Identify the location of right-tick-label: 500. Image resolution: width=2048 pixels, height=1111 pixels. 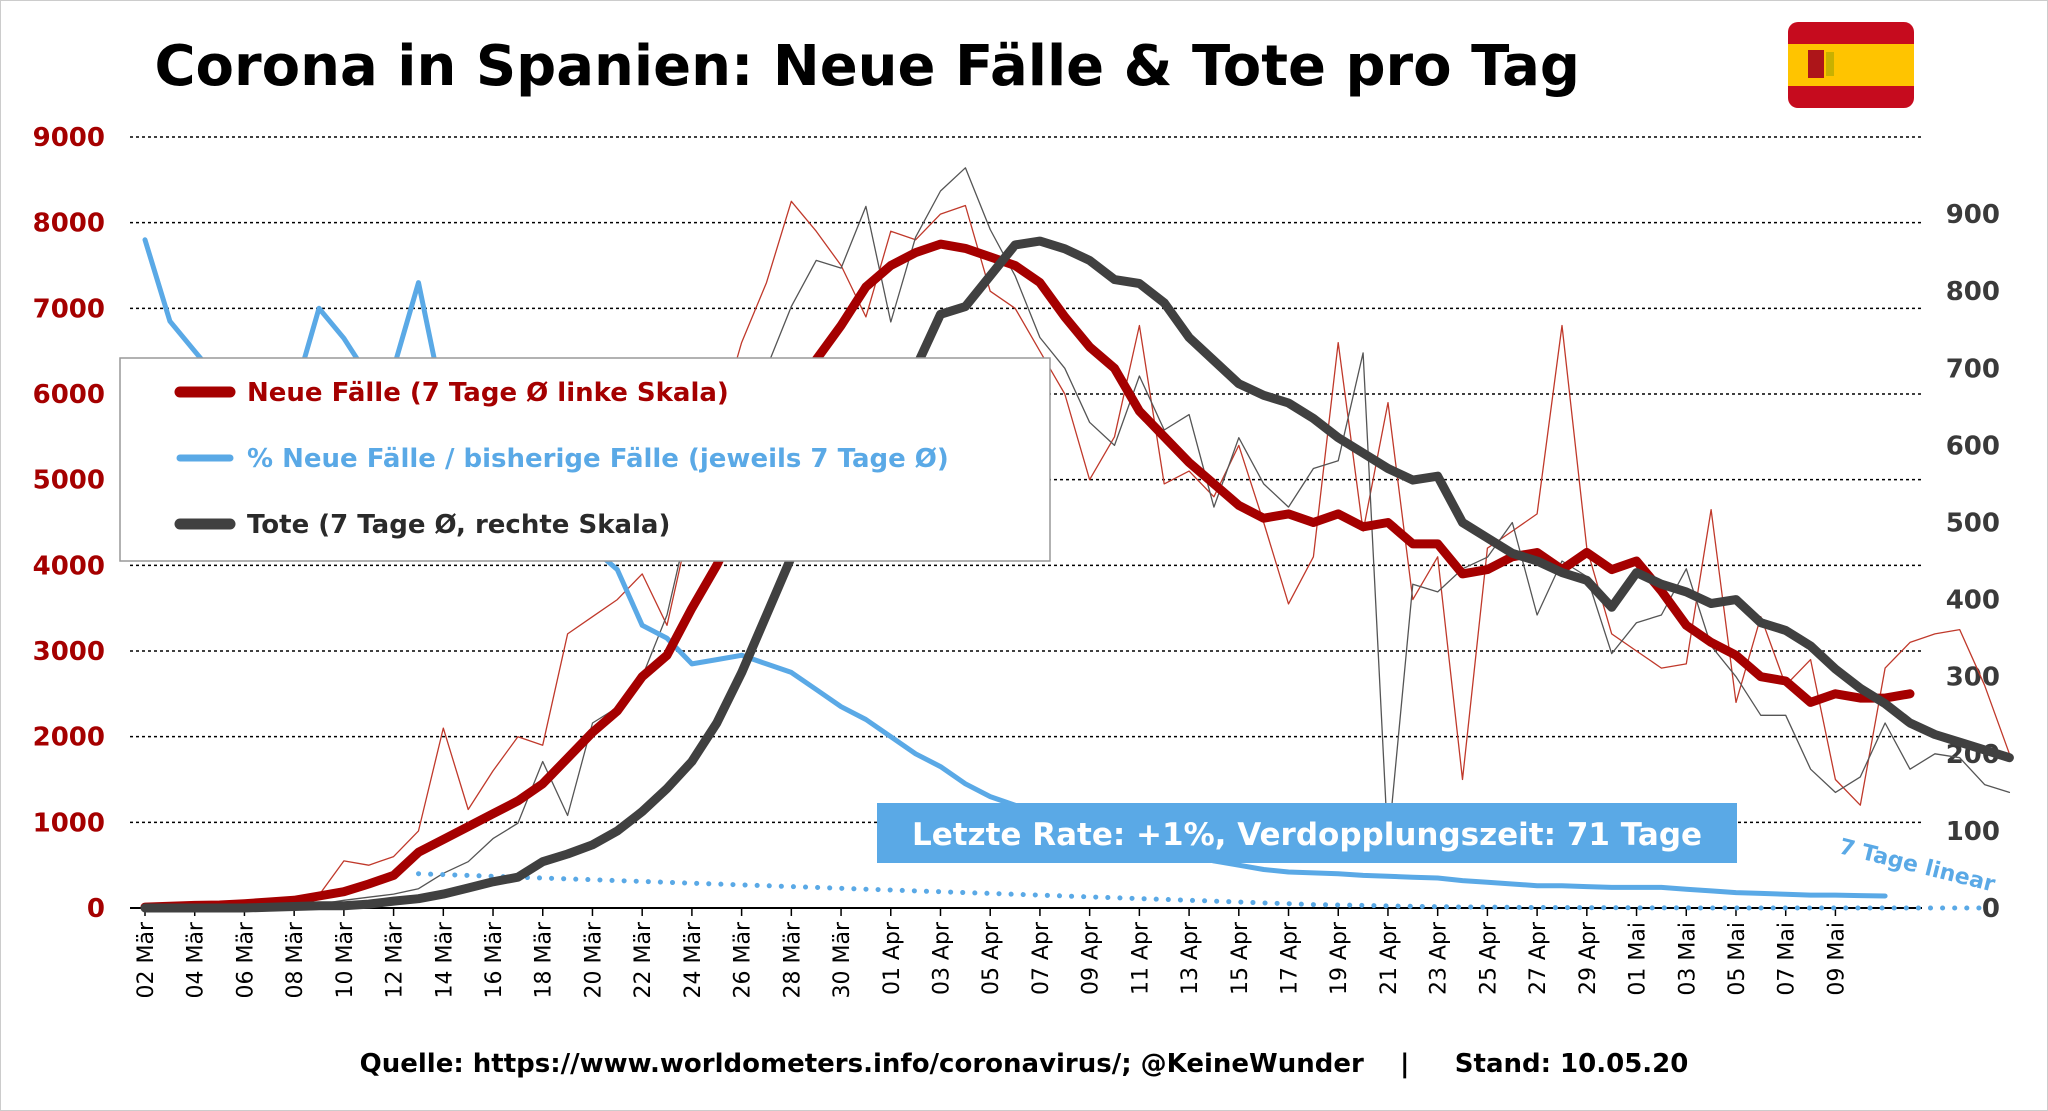
(1973, 524).